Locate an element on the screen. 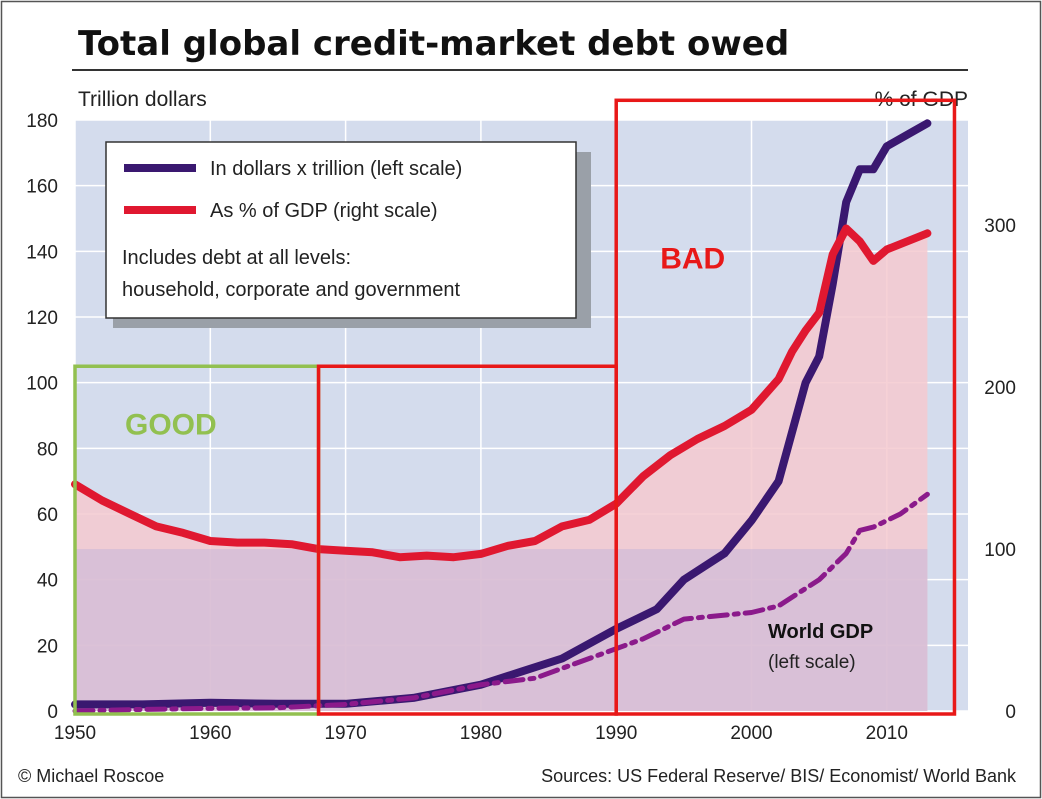 The width and height of the screenshot is (1042, 799). y-left-tick-label-100: 100 is located at coordinates (42, 384).